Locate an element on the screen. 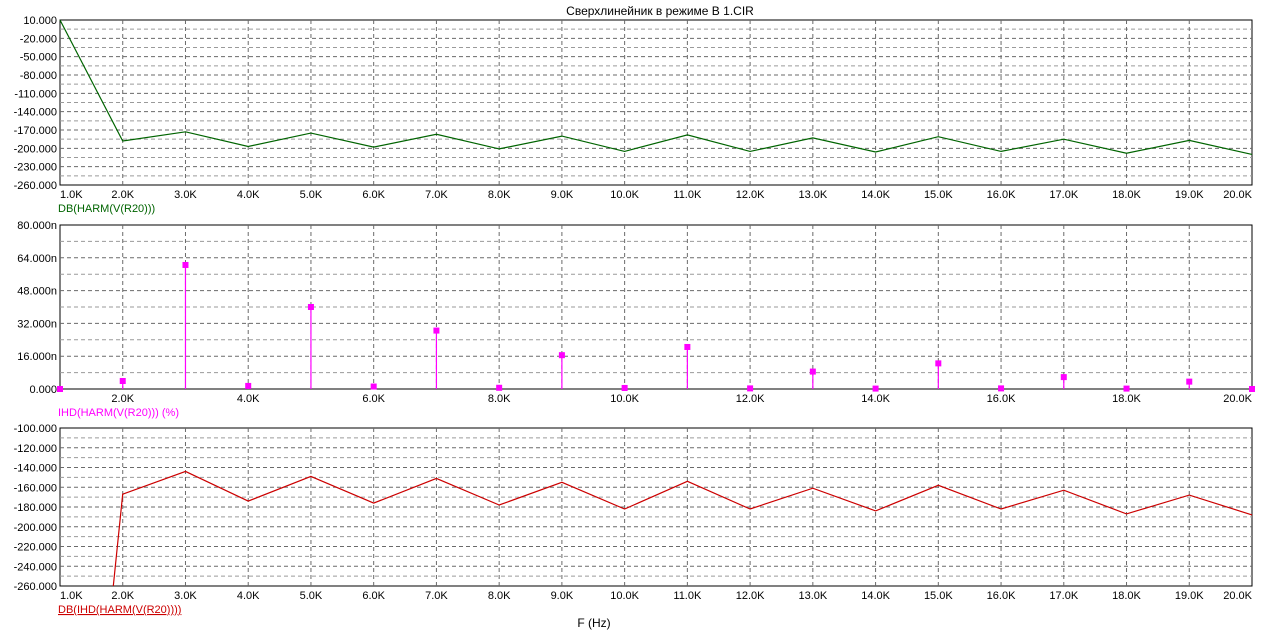  x-tick-label: 3.0K is located at coordinates (185, 195).